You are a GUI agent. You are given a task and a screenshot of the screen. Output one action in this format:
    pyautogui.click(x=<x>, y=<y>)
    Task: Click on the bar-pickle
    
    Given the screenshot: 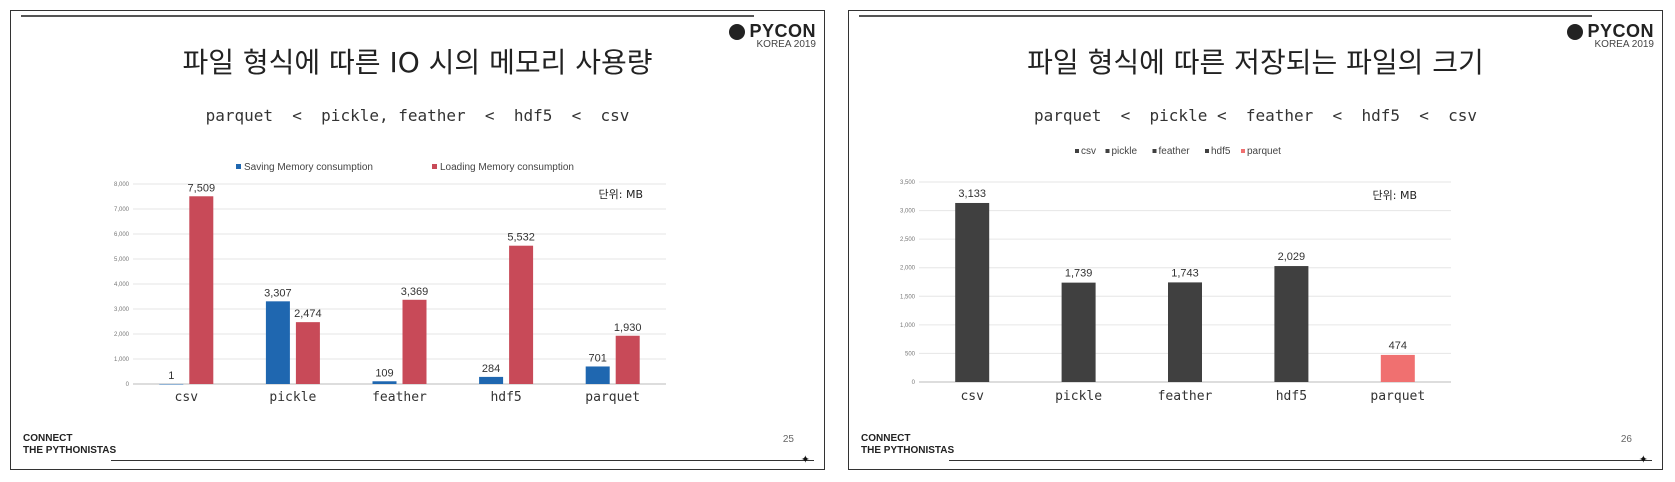 What is the action you would take?
    pyautogui.click(x=1078, y=332)
    